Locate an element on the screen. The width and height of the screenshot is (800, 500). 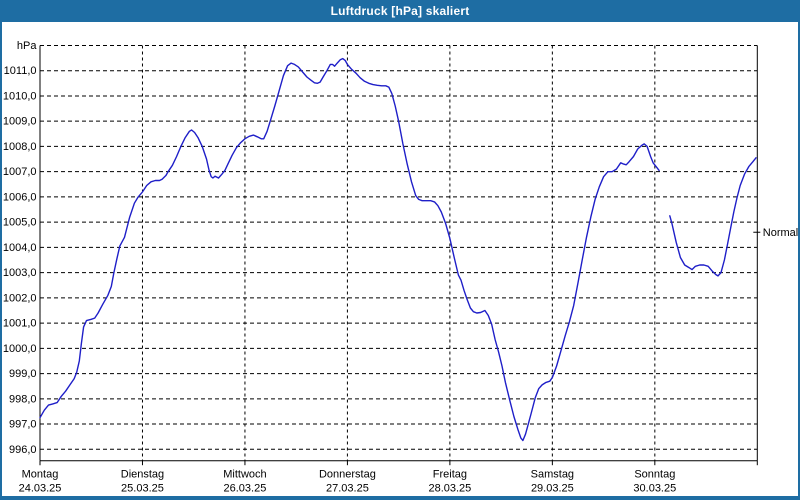
window-titlebar: Luftdruck [hPa] skaliert is located at coordinates (400, 11).